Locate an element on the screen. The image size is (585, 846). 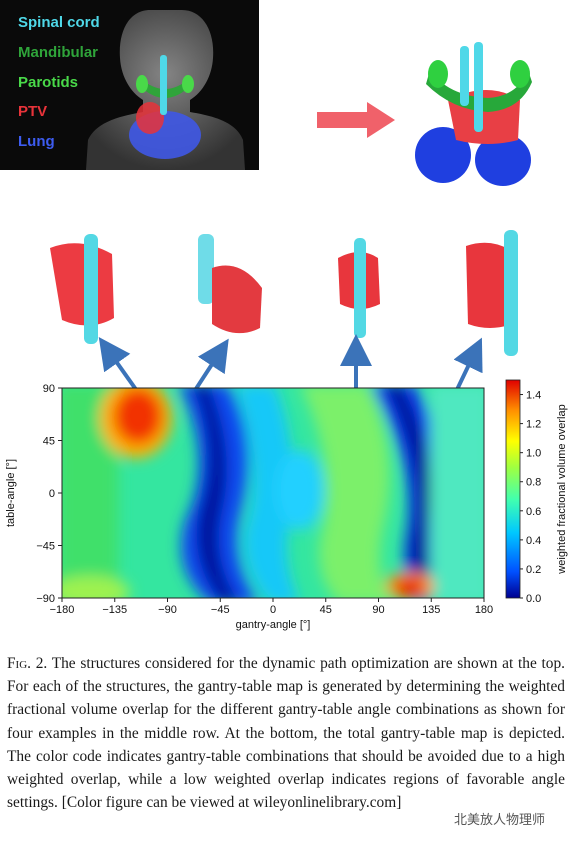
colorbar-tick-label: 0.4 is located at coordinates (533, 541).